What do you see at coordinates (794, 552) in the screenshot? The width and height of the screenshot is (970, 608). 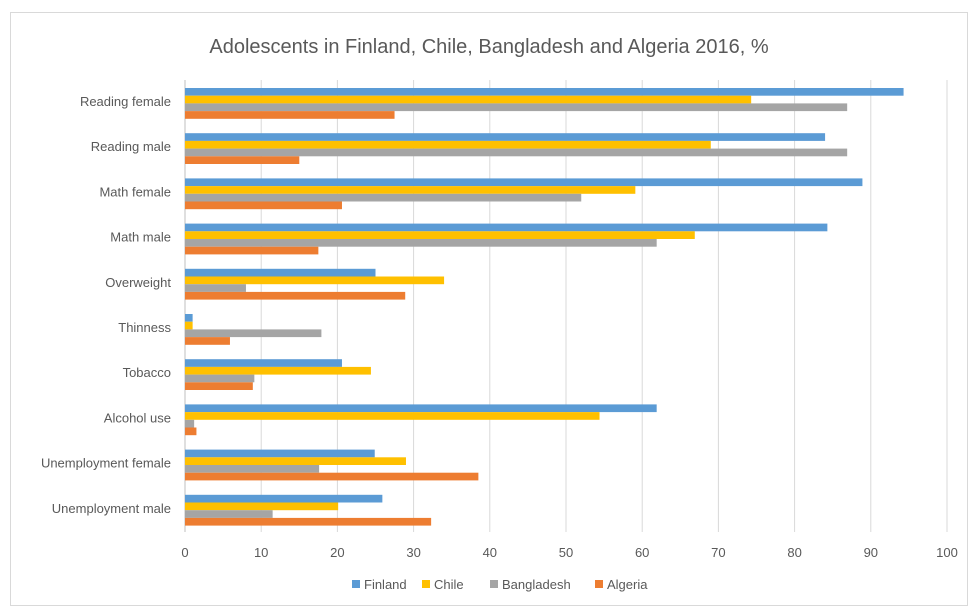 I see `x-tick-label: 80` at bounding box center [794, 552].